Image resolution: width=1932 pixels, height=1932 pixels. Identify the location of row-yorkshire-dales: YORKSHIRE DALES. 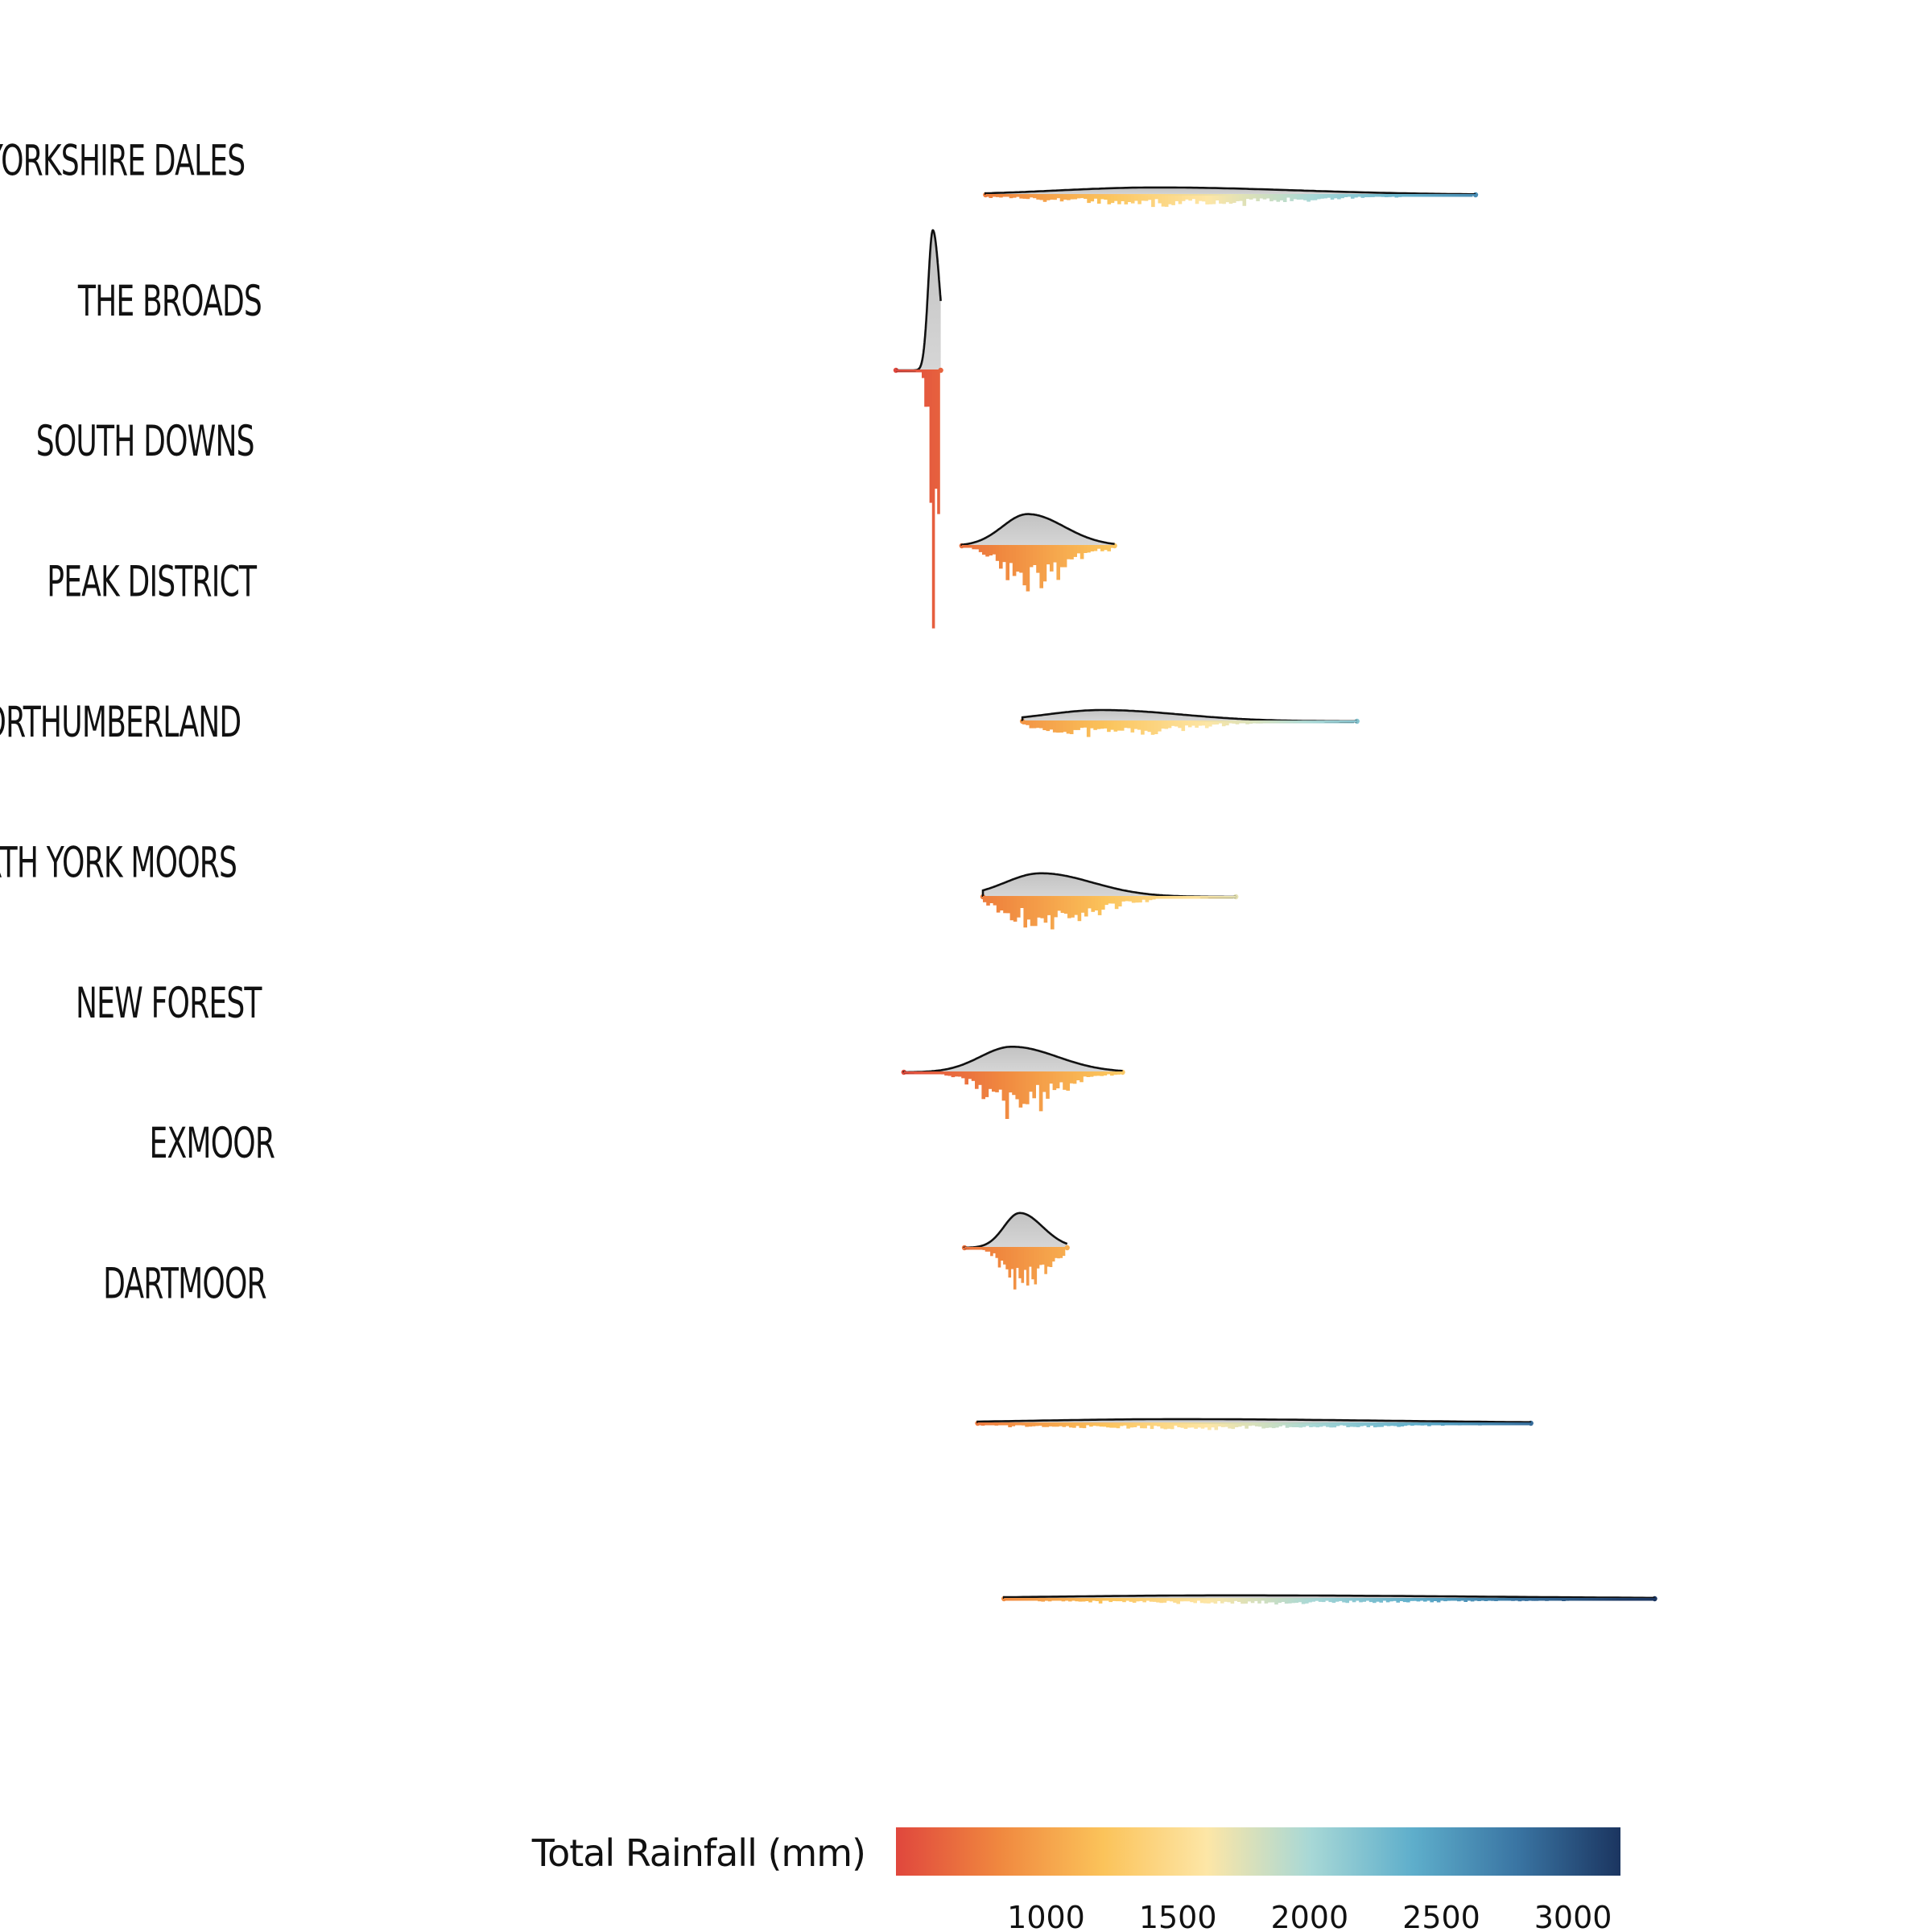
(739, 171).